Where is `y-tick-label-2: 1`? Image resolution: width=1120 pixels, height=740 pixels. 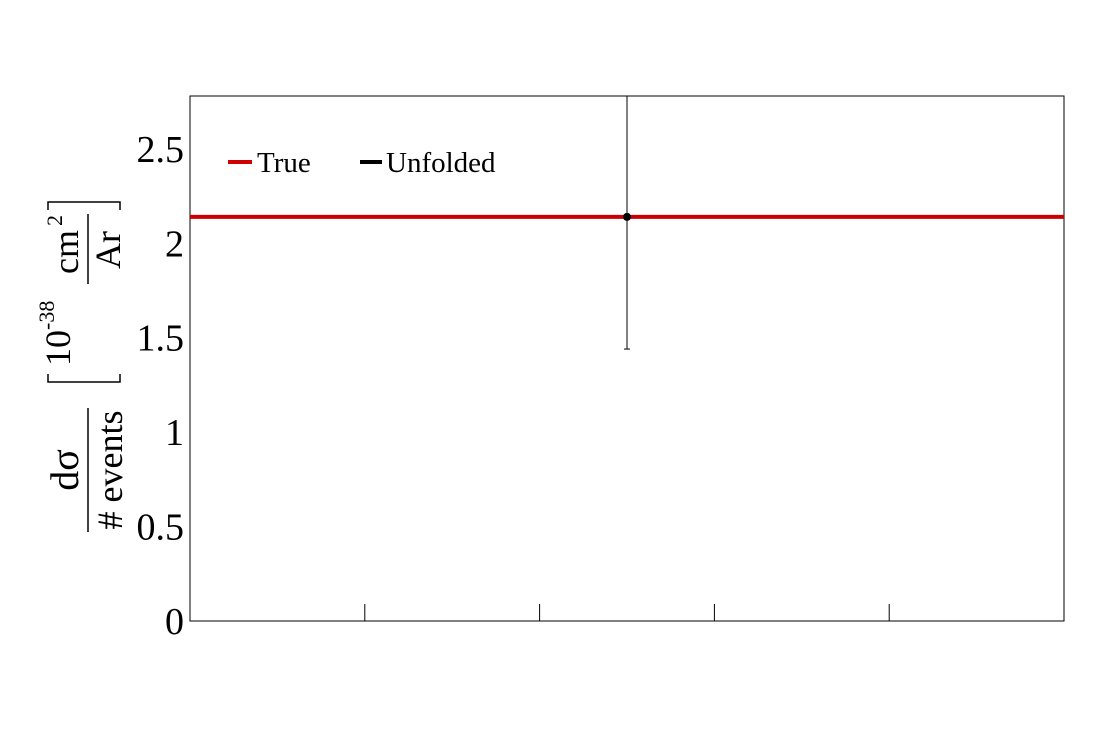
y-tick-label-2: 1 is located at coordinates (174, 433).